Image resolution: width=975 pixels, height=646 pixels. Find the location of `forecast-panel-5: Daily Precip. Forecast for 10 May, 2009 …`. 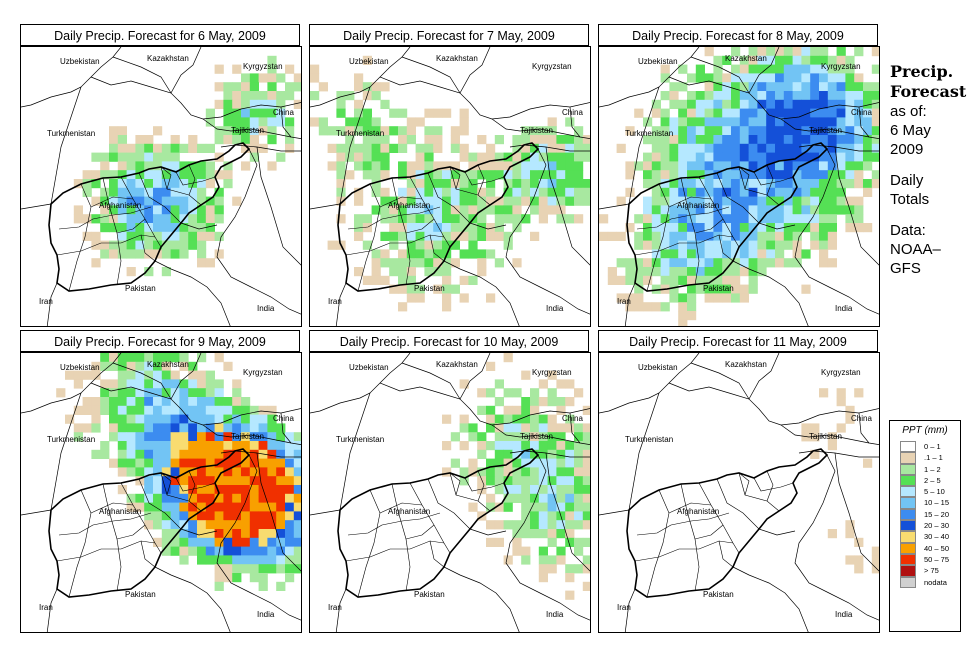

forecast-panel-5: Daily Precip. Forecast for 10 May, 2009 … is located at coordinates (450, 481).